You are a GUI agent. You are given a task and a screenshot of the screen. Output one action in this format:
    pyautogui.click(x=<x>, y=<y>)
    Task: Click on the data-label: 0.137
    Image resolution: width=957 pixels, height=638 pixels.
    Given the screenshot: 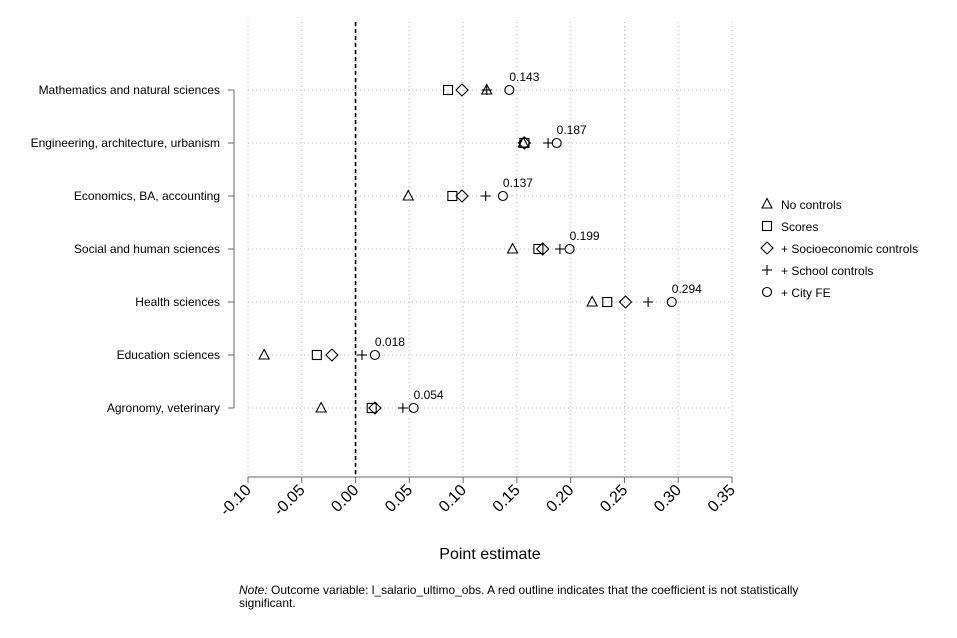 What is the action you would take?
    pyautogui.click(x=518, y=183)
    